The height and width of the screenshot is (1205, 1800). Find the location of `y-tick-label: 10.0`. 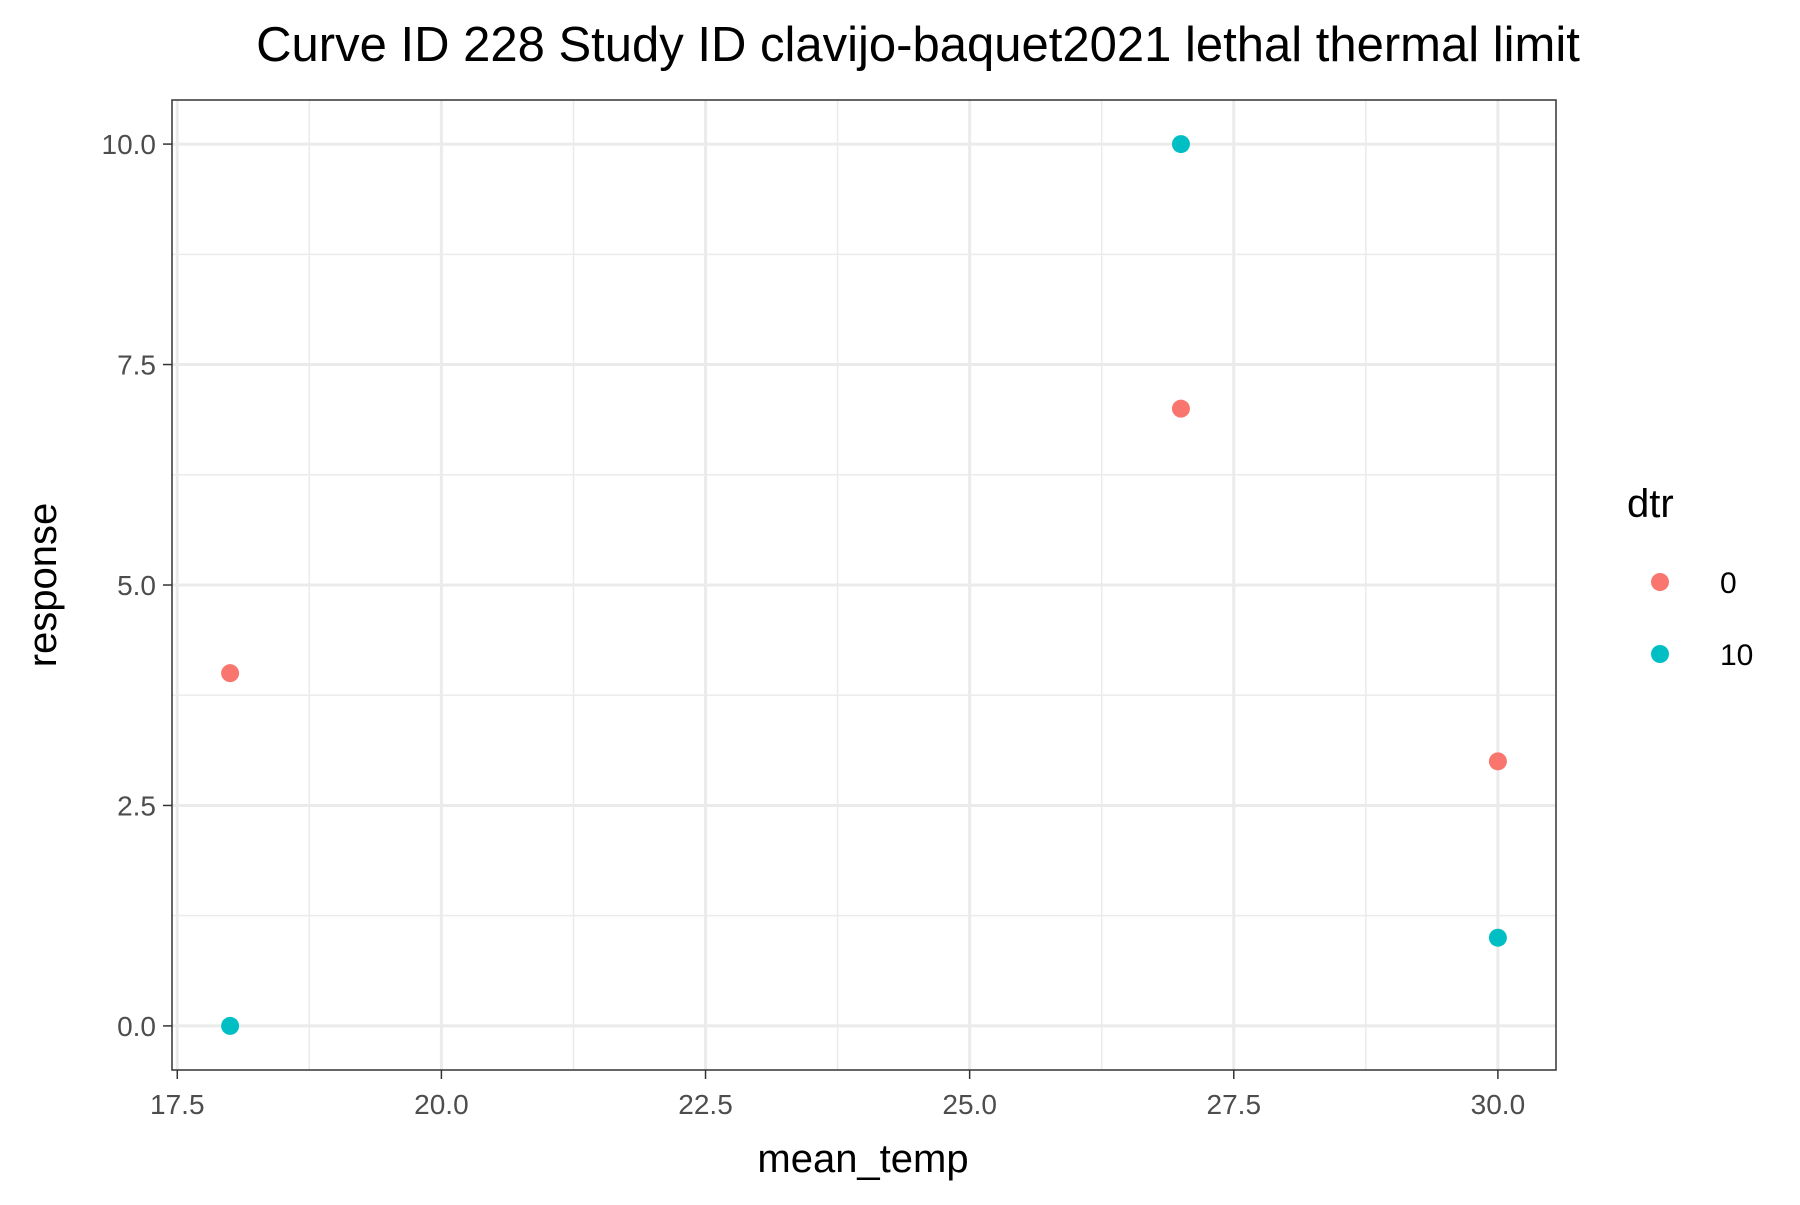

y-tick-label: 10.0 is located at coordinates (129, 144).